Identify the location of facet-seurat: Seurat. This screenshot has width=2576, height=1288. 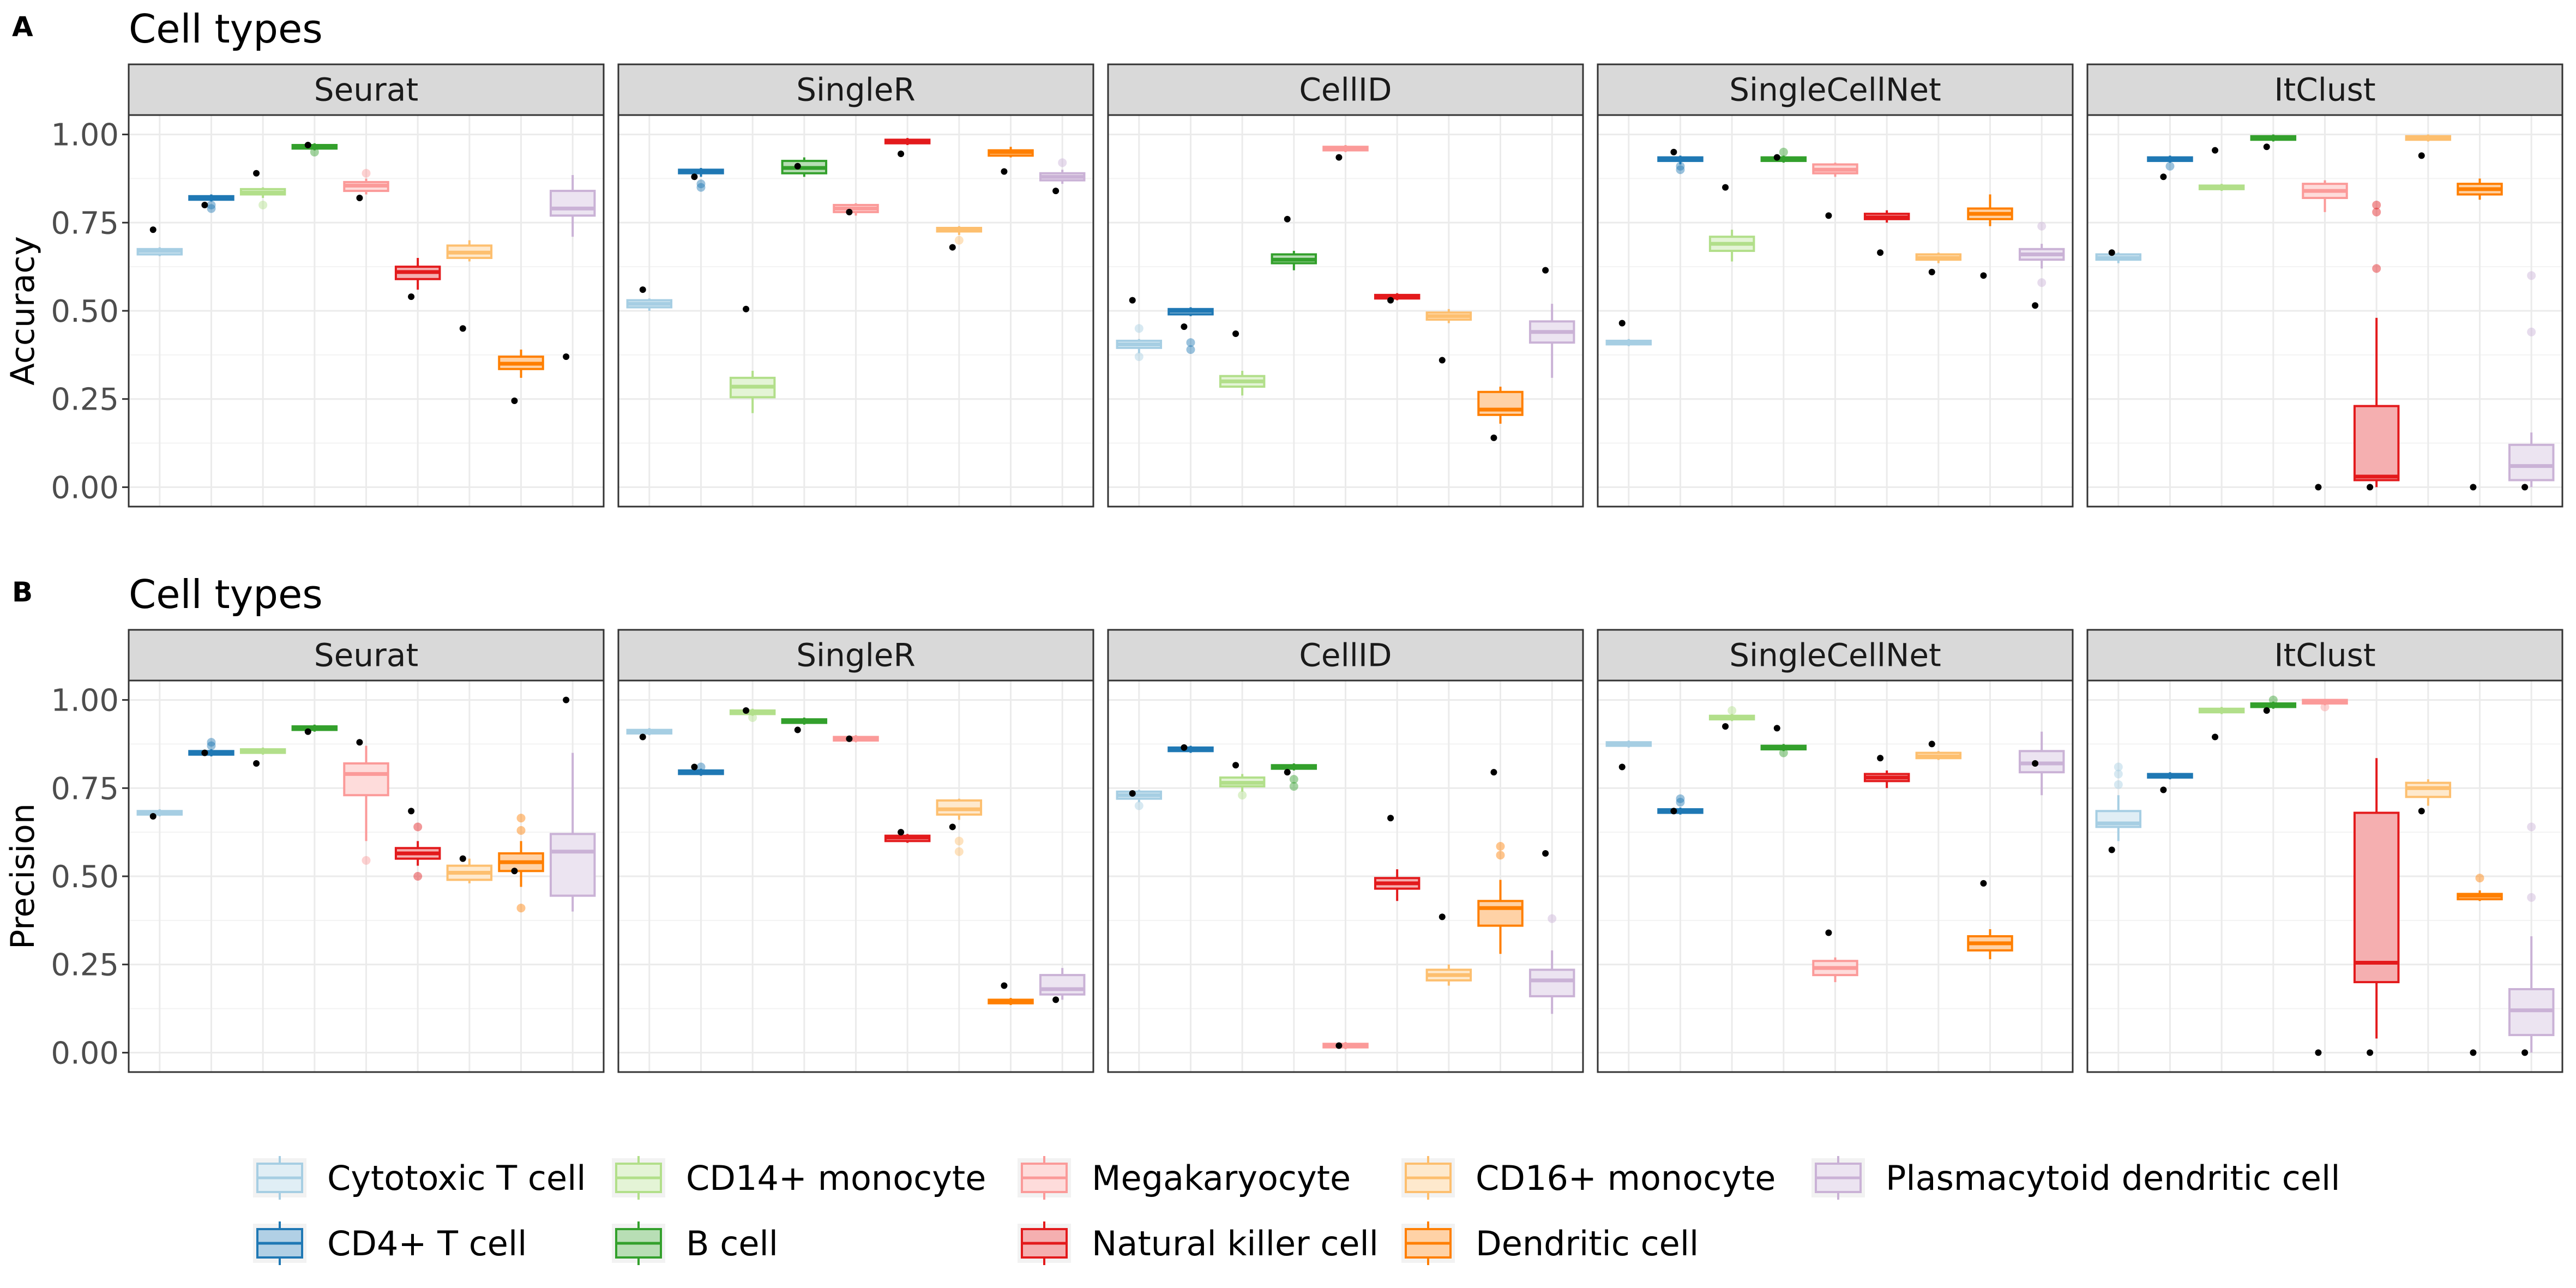
(366, 851).